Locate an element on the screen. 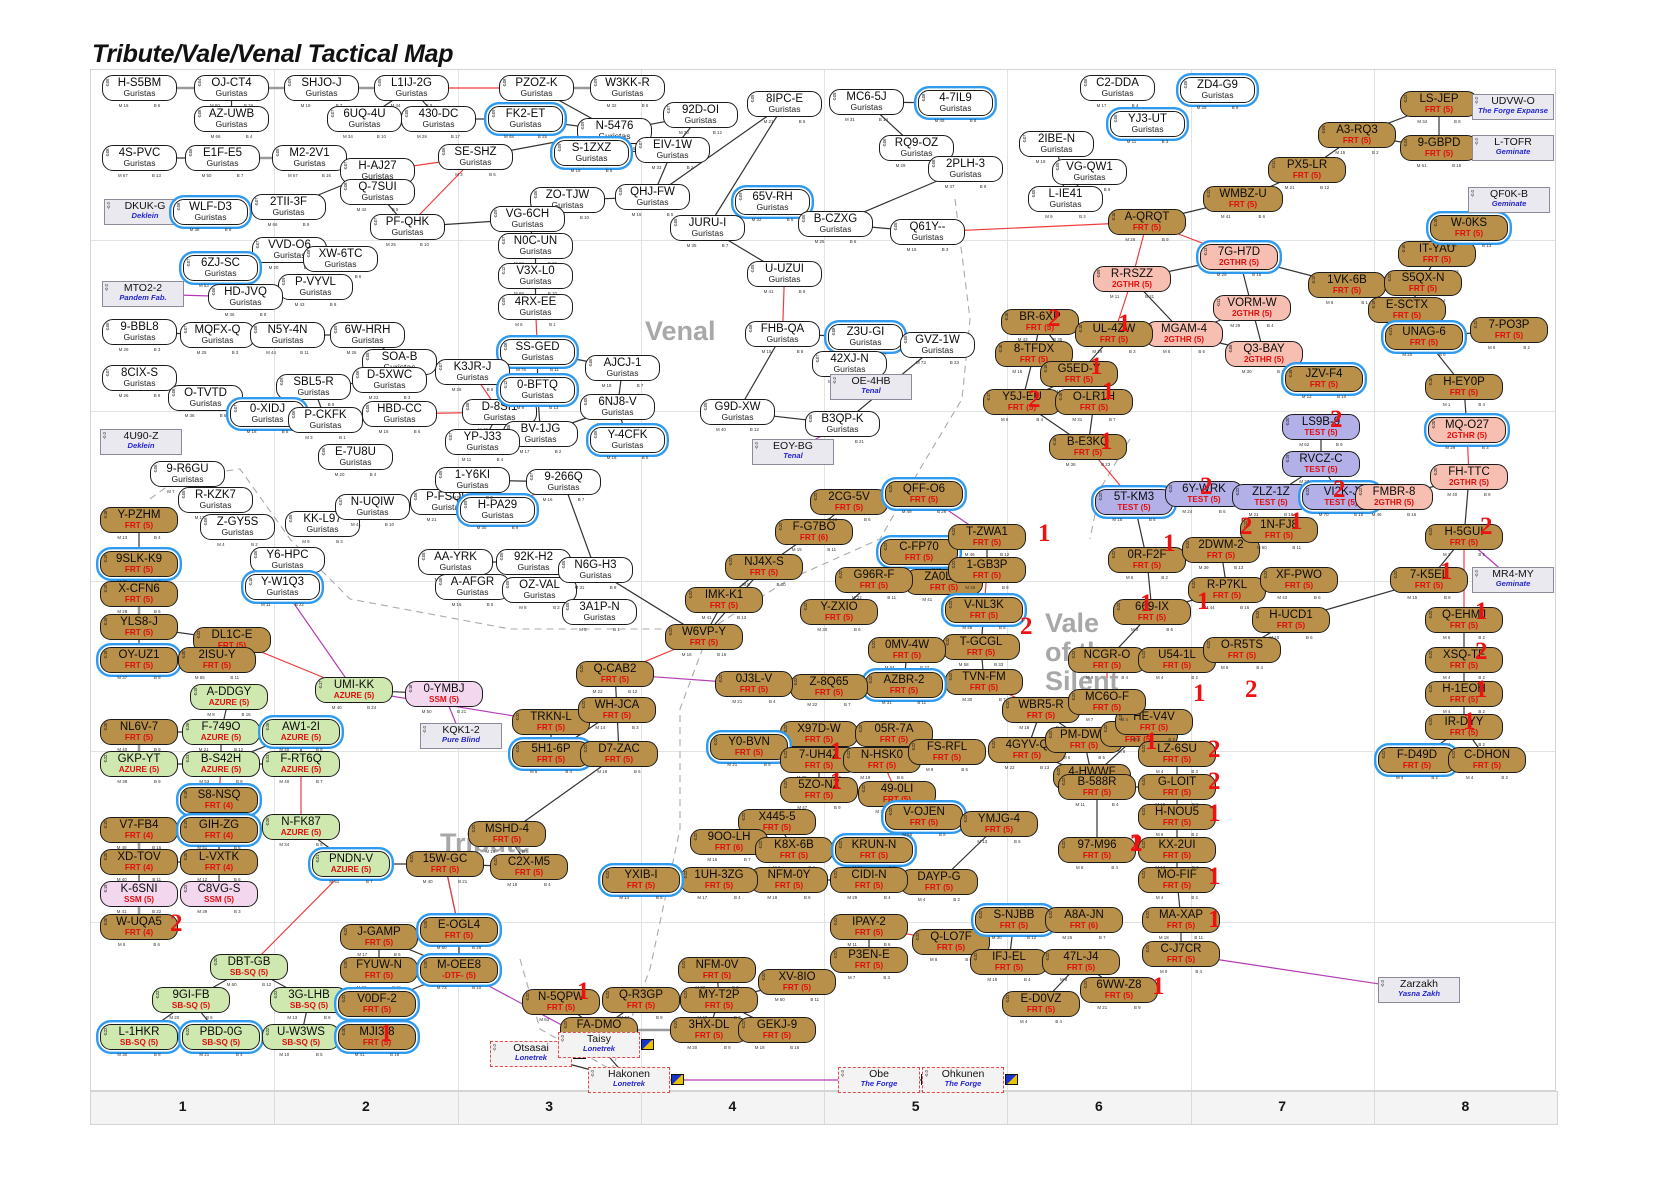  system-node-ipay-2: -0.22 IPAY-2 FRT (5) M 11 B 6 is located at coordinates (869, 930).